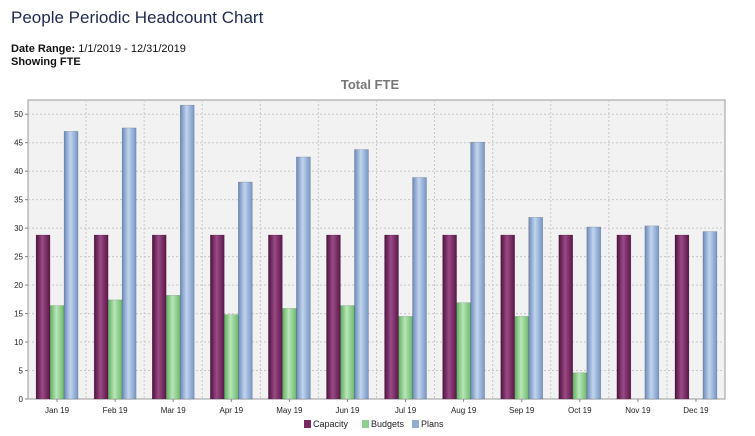  What do you see at coordinates (406, 410) in the screenshot?
I see `x-tick-label: Jul 19` at bounding box center [406, 410].